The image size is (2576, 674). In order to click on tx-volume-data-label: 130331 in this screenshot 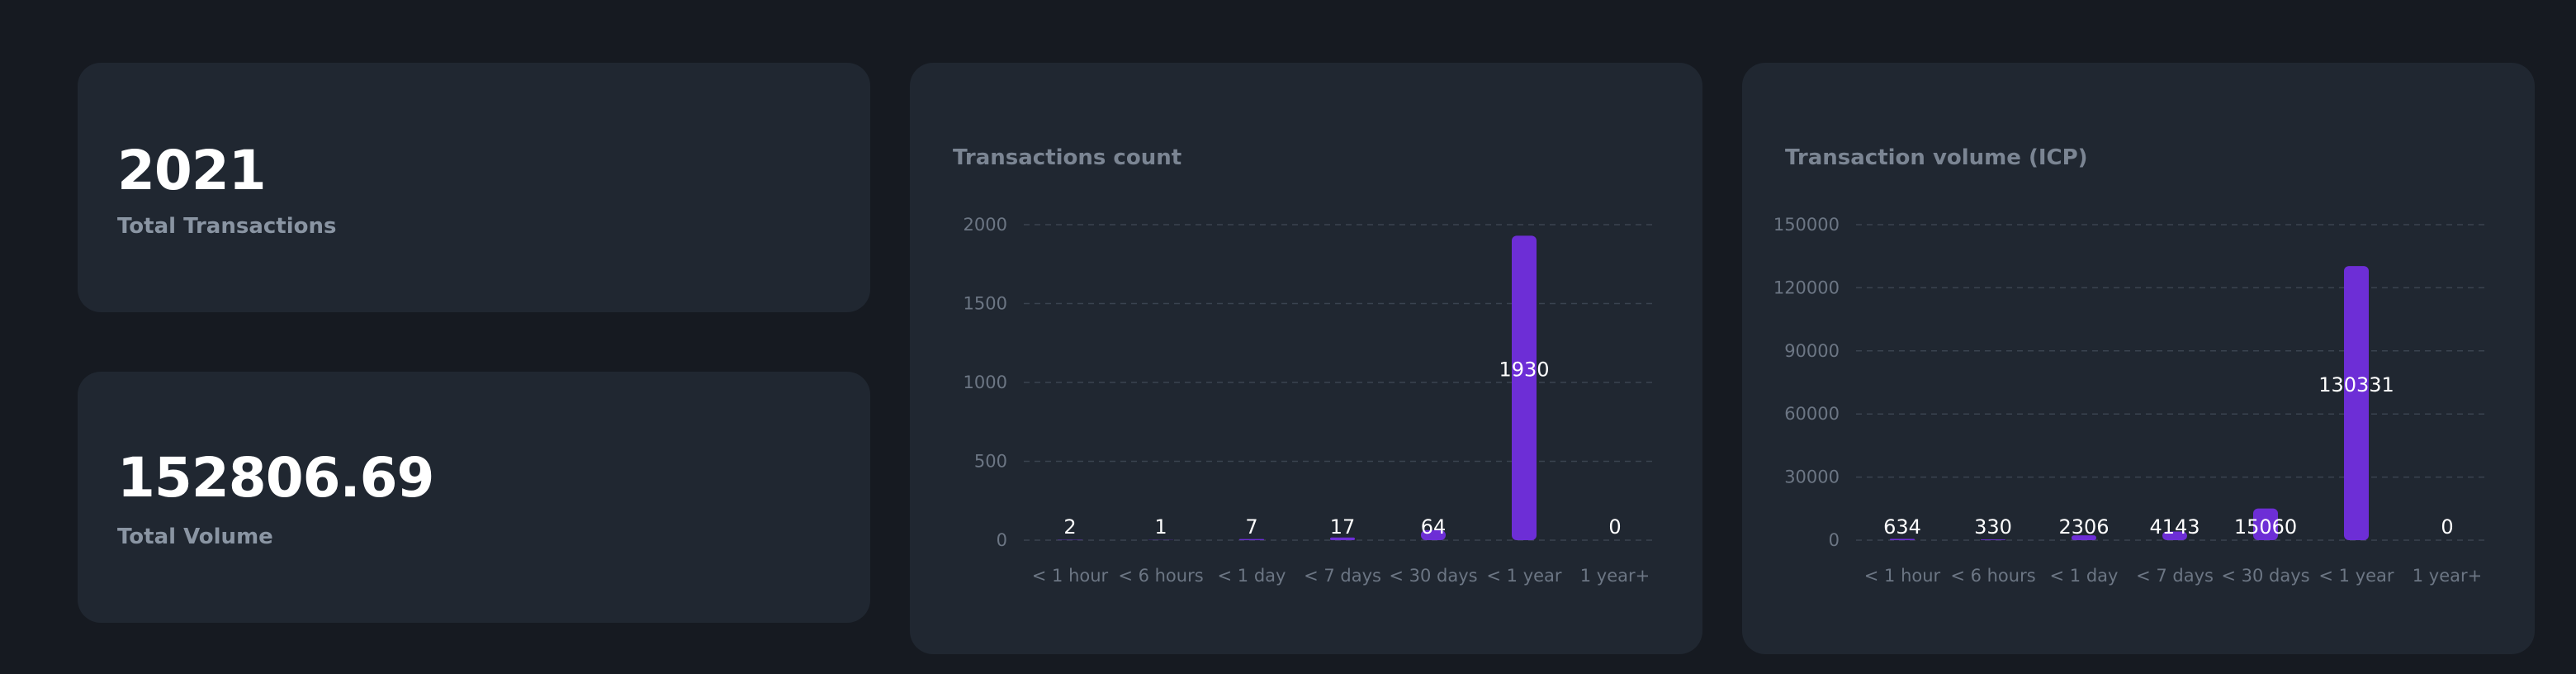, I will do `click(2356, 384)`.